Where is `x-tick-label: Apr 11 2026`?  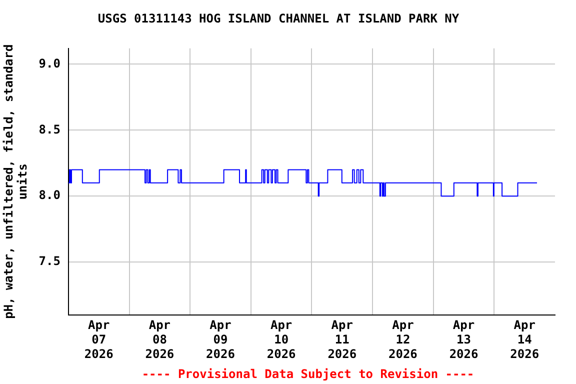 x-tick-label: Apr 11 2026 is located at coordinates (342, 339).